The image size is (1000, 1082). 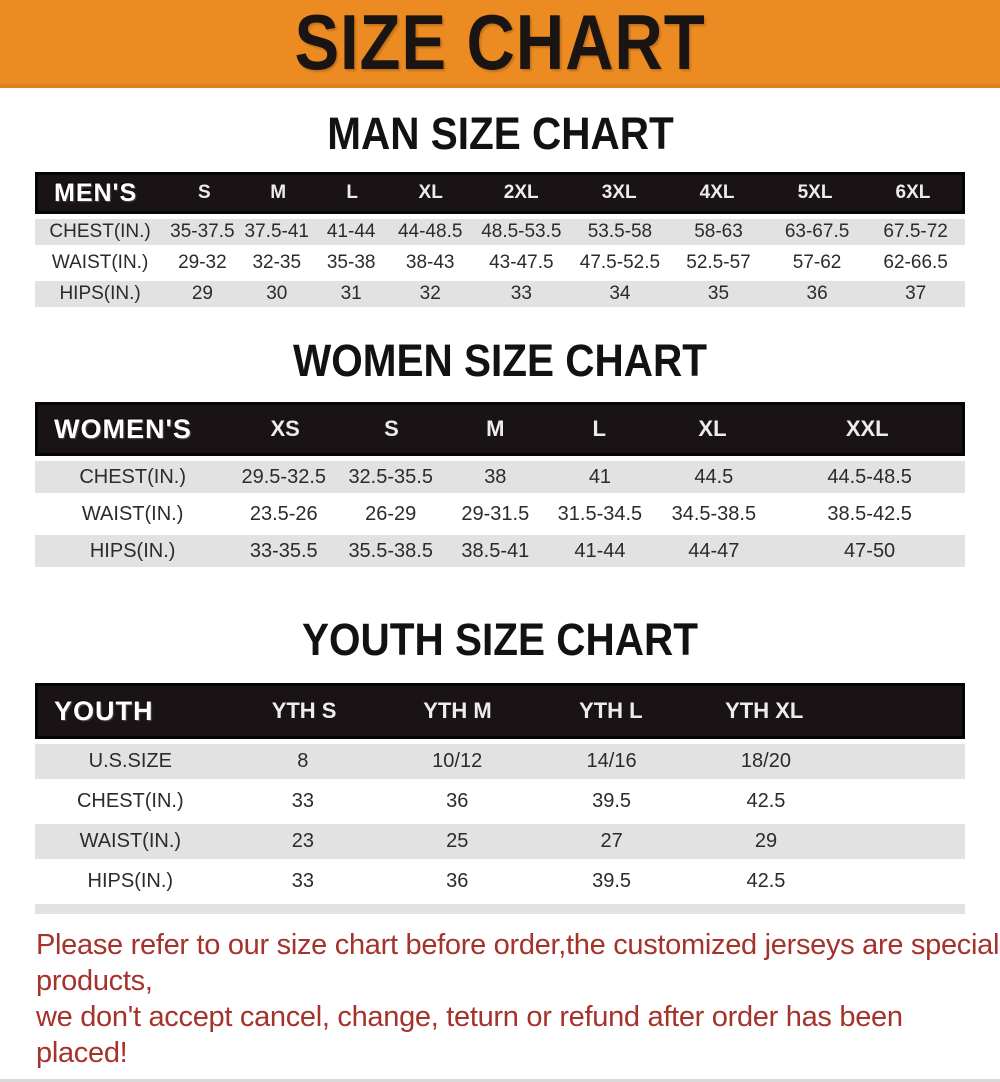 What do you see at coordinates (390, 476) in the screenshot?
I see `size-cell: 32.5-35.5` at bounding box center [390, 476].